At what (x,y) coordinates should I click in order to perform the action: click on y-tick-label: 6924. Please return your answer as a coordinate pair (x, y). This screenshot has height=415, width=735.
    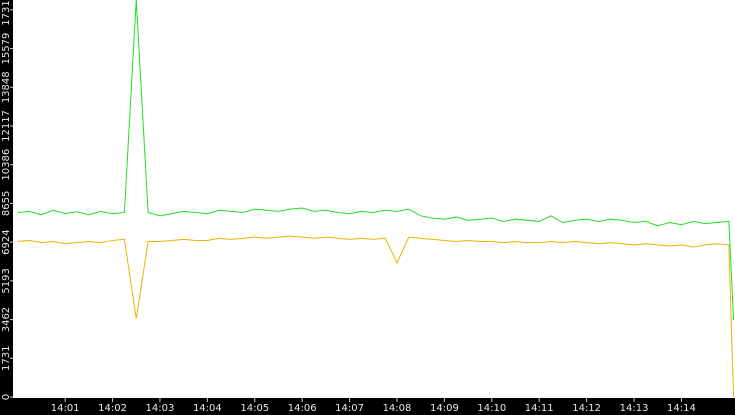
    Looking at the image, I should click on (6, 241).